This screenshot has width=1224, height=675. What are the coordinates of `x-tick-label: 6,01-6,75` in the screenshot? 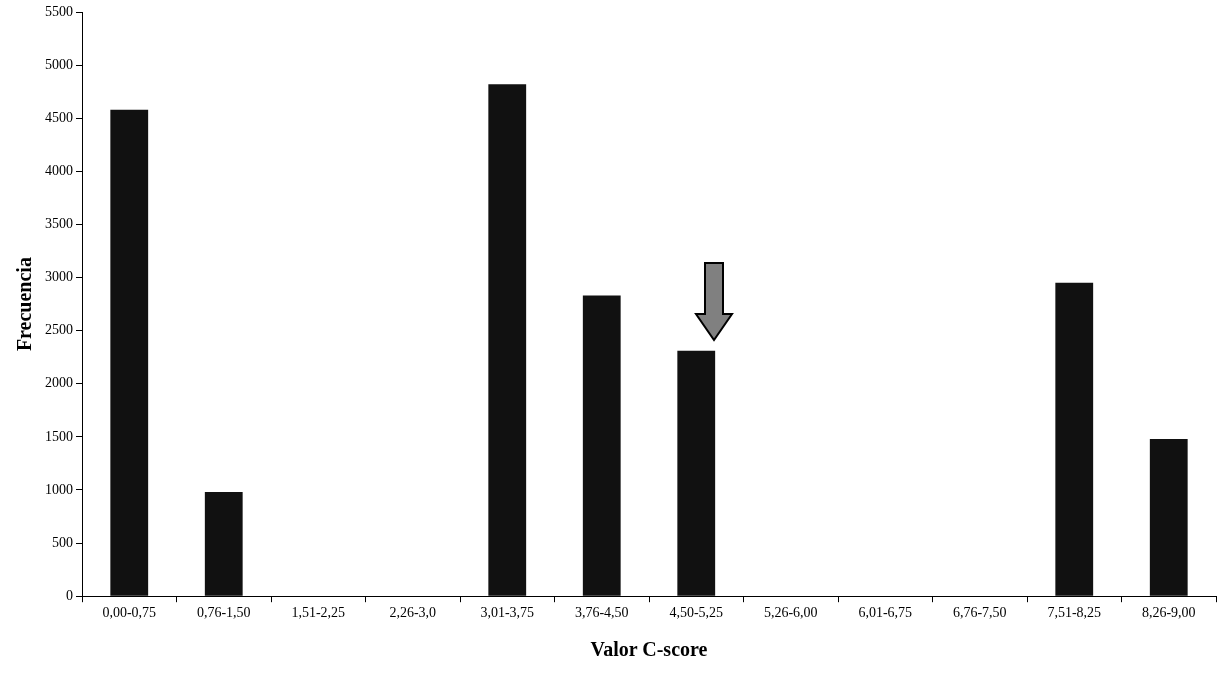 It's located at (885, 613).